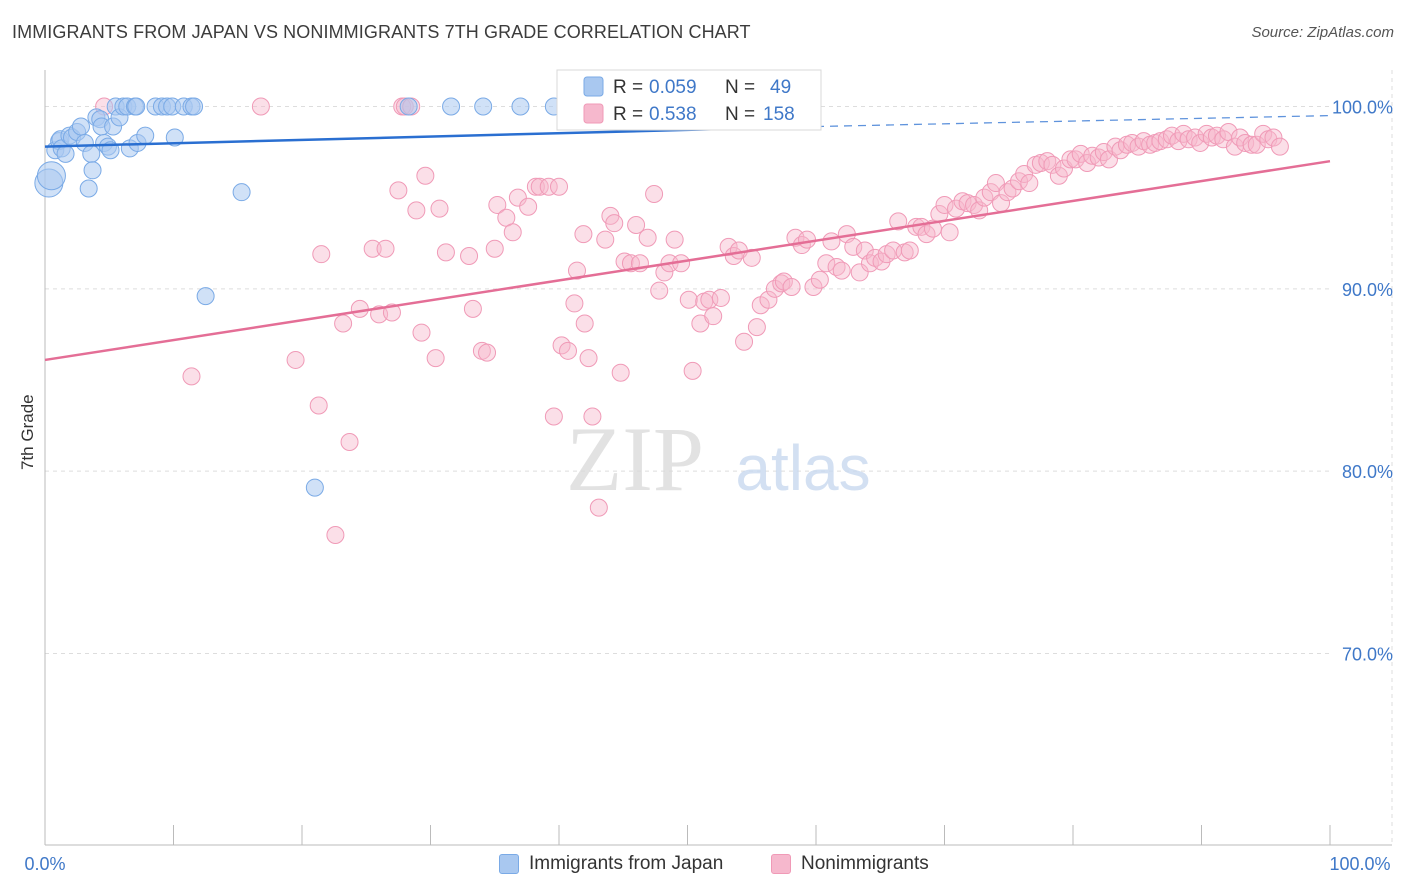 The height and width of the screenshot is (892, 1406). Describe the element at coordinates (628, 87) in the screenshot. I see `legend-japan-r-label: R =` at that location.